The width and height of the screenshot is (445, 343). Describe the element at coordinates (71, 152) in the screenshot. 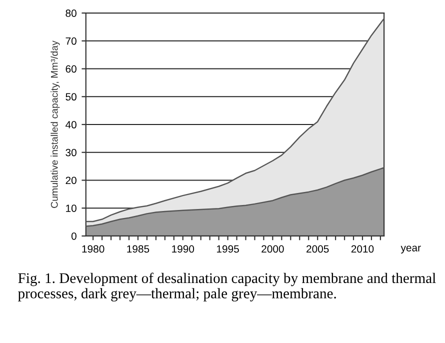

I see `y-tick-label: 30` at that location.